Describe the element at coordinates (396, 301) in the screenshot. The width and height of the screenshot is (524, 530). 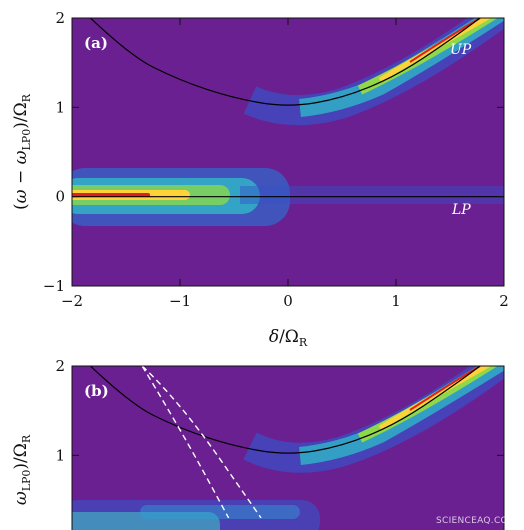
I see `x-tick-label: 1` at that location.